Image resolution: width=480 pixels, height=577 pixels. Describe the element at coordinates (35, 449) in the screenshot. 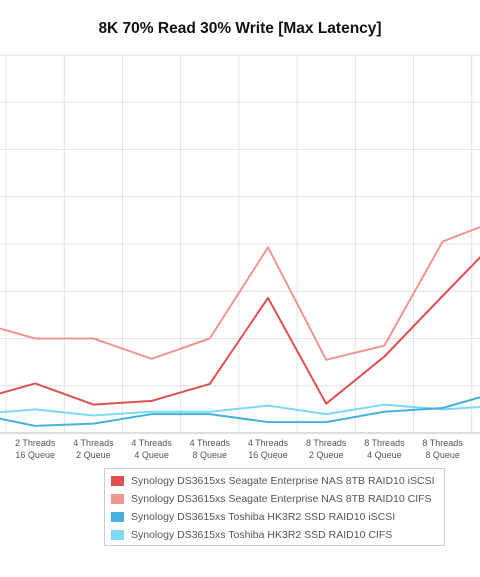

I see `x-tick-label: 2 Threads 16 Queue` at that location.